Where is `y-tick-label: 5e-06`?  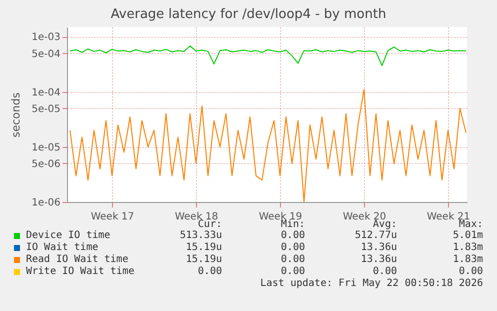
y-tick-label: 5e-06 is located at coordinates (46, 164).